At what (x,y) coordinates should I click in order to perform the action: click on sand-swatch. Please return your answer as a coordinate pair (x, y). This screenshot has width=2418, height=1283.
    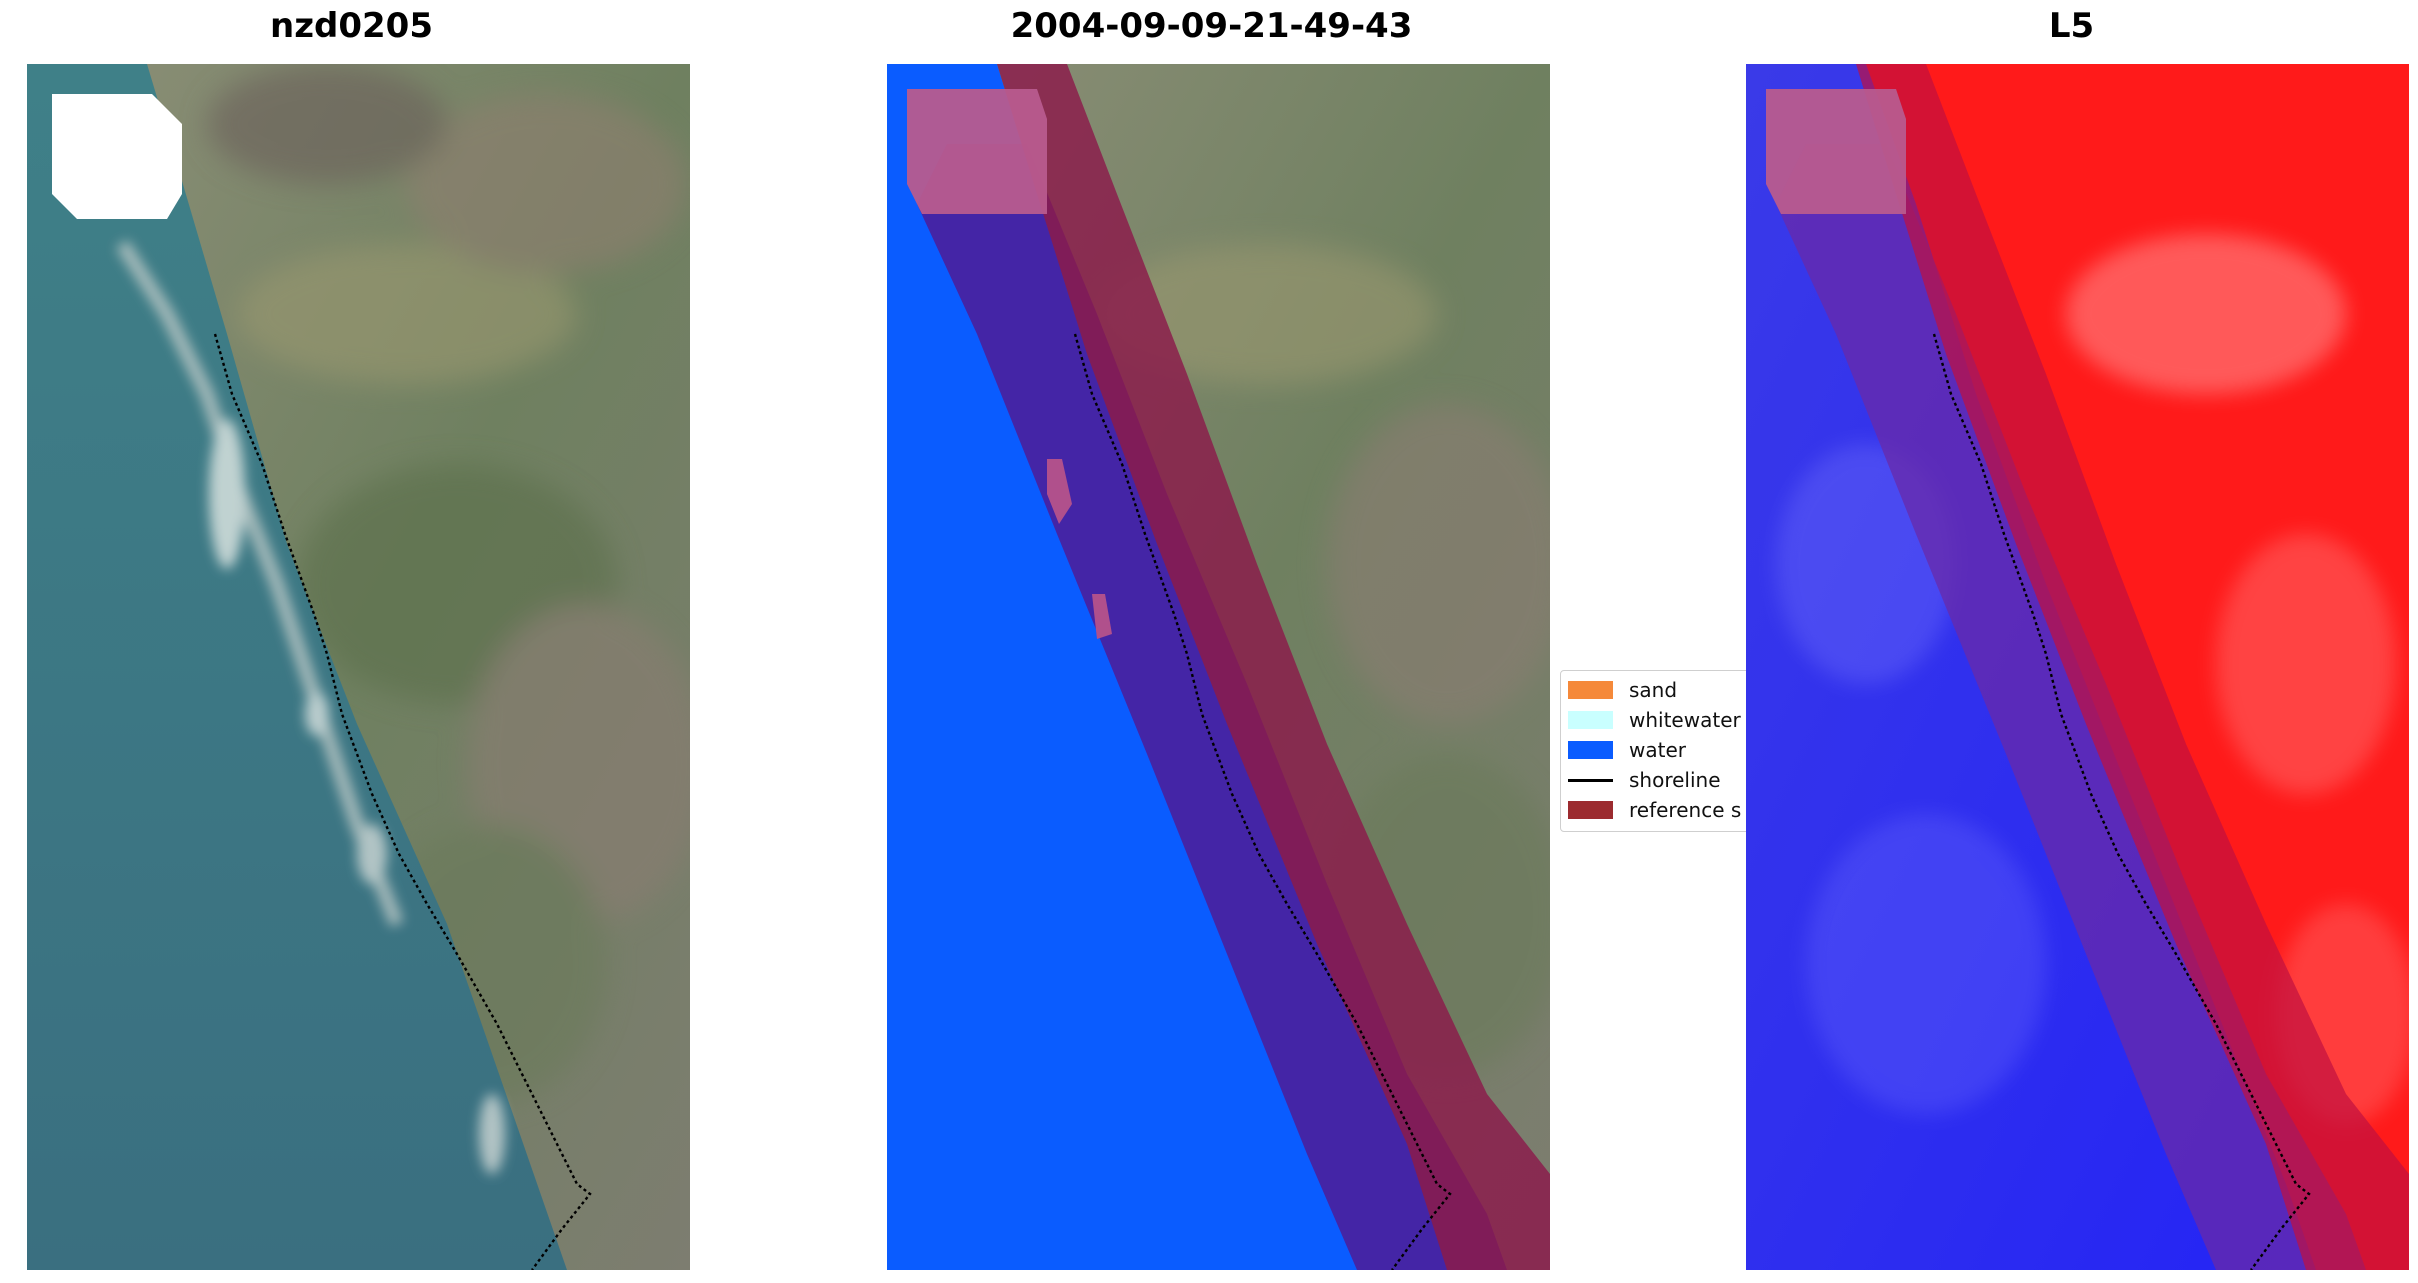
    Looking at the image, I should click on (1590, 690).